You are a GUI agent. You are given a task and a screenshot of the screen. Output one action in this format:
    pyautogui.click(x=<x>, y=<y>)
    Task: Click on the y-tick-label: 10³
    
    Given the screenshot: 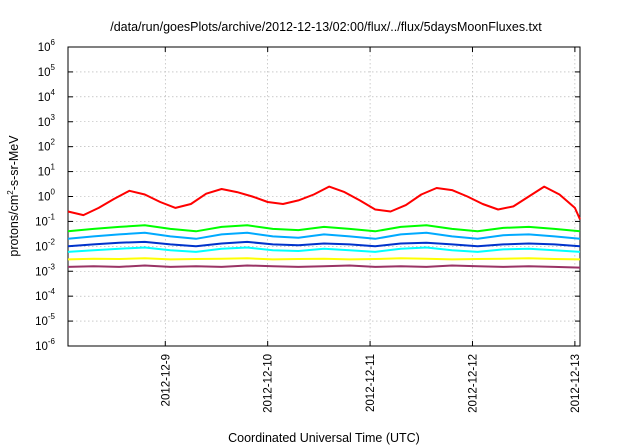 What is the action you would take?
    pyautogui.click(x=47, y=121)
    